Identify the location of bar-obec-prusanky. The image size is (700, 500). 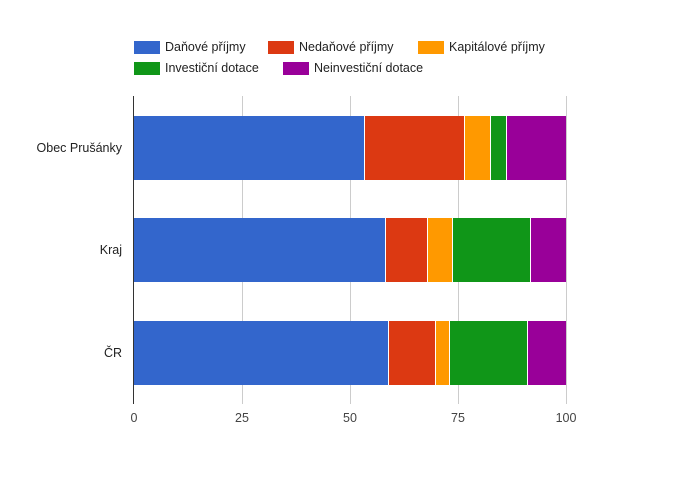
(350, 148).